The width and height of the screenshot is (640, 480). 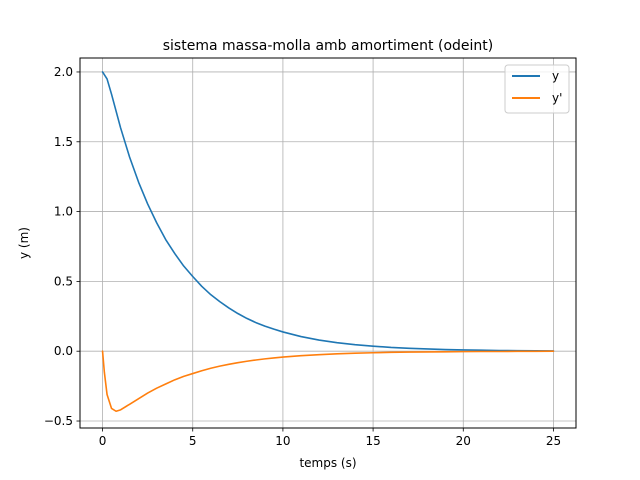 I want to click on x-tick-label: 0, so click(x=103, y=441).